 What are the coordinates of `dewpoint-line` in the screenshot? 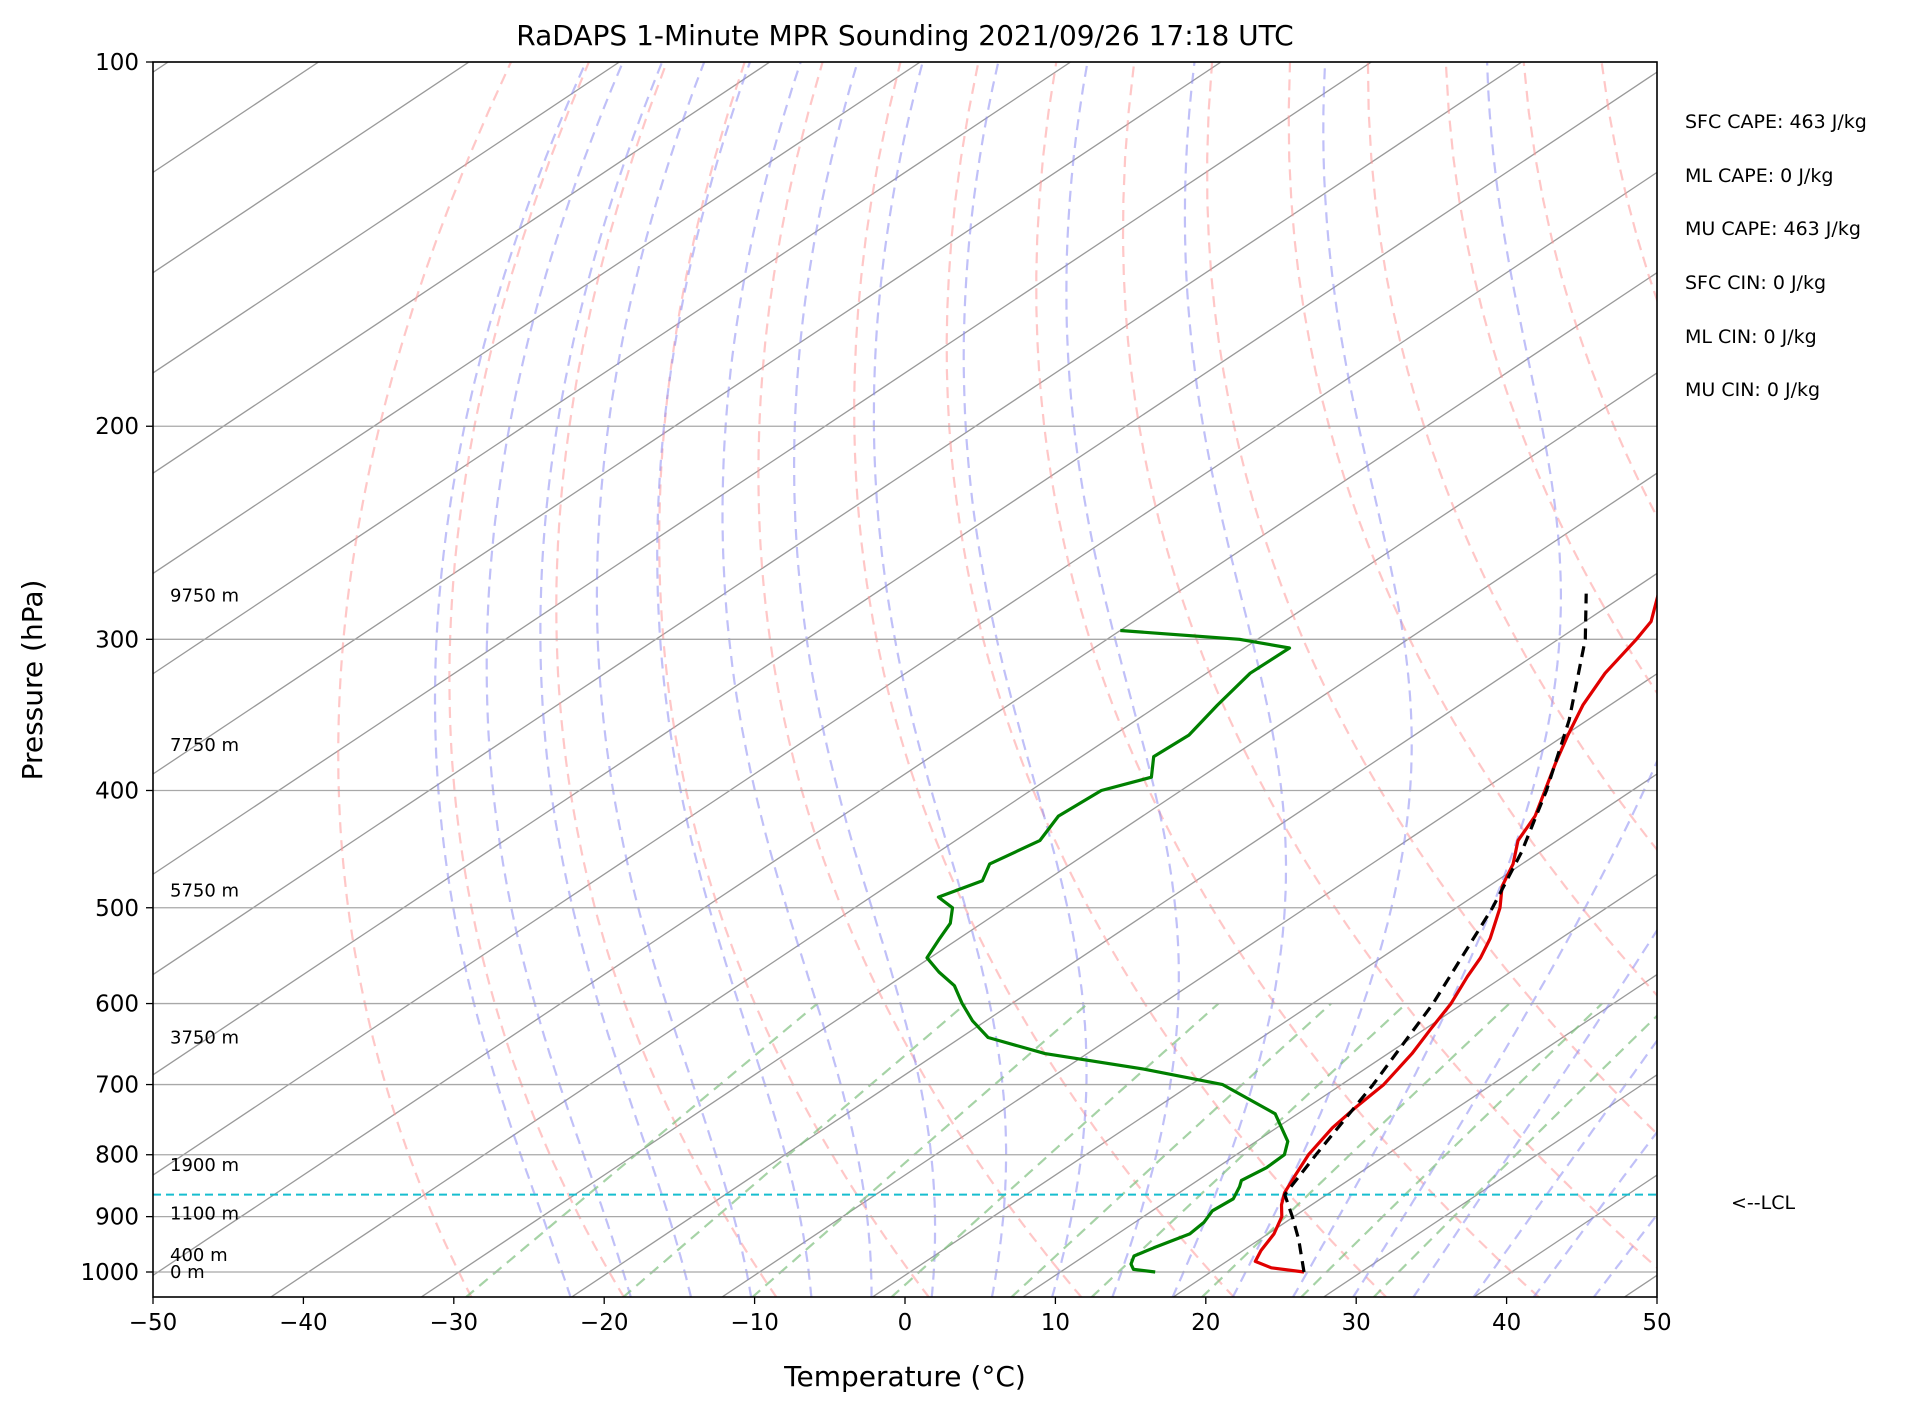 It's located at (1108, 951).